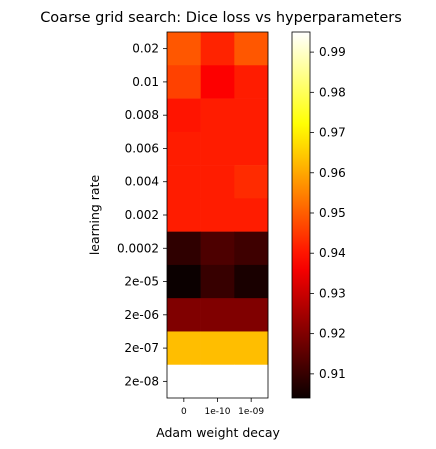 The height and width of the screenshot is (449, 436). I want to click on colorbar-tick-label: 0.93, so click(332, 293).